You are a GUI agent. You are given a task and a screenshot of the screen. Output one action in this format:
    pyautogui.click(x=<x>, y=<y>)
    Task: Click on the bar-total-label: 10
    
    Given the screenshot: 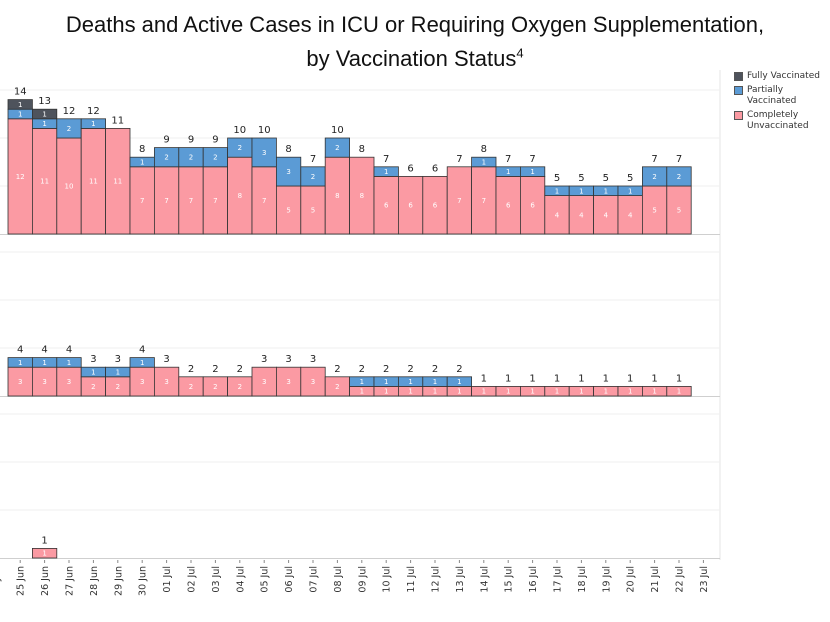 What is the action you would take?
    pyautogui.click(x=264, y=130)
    